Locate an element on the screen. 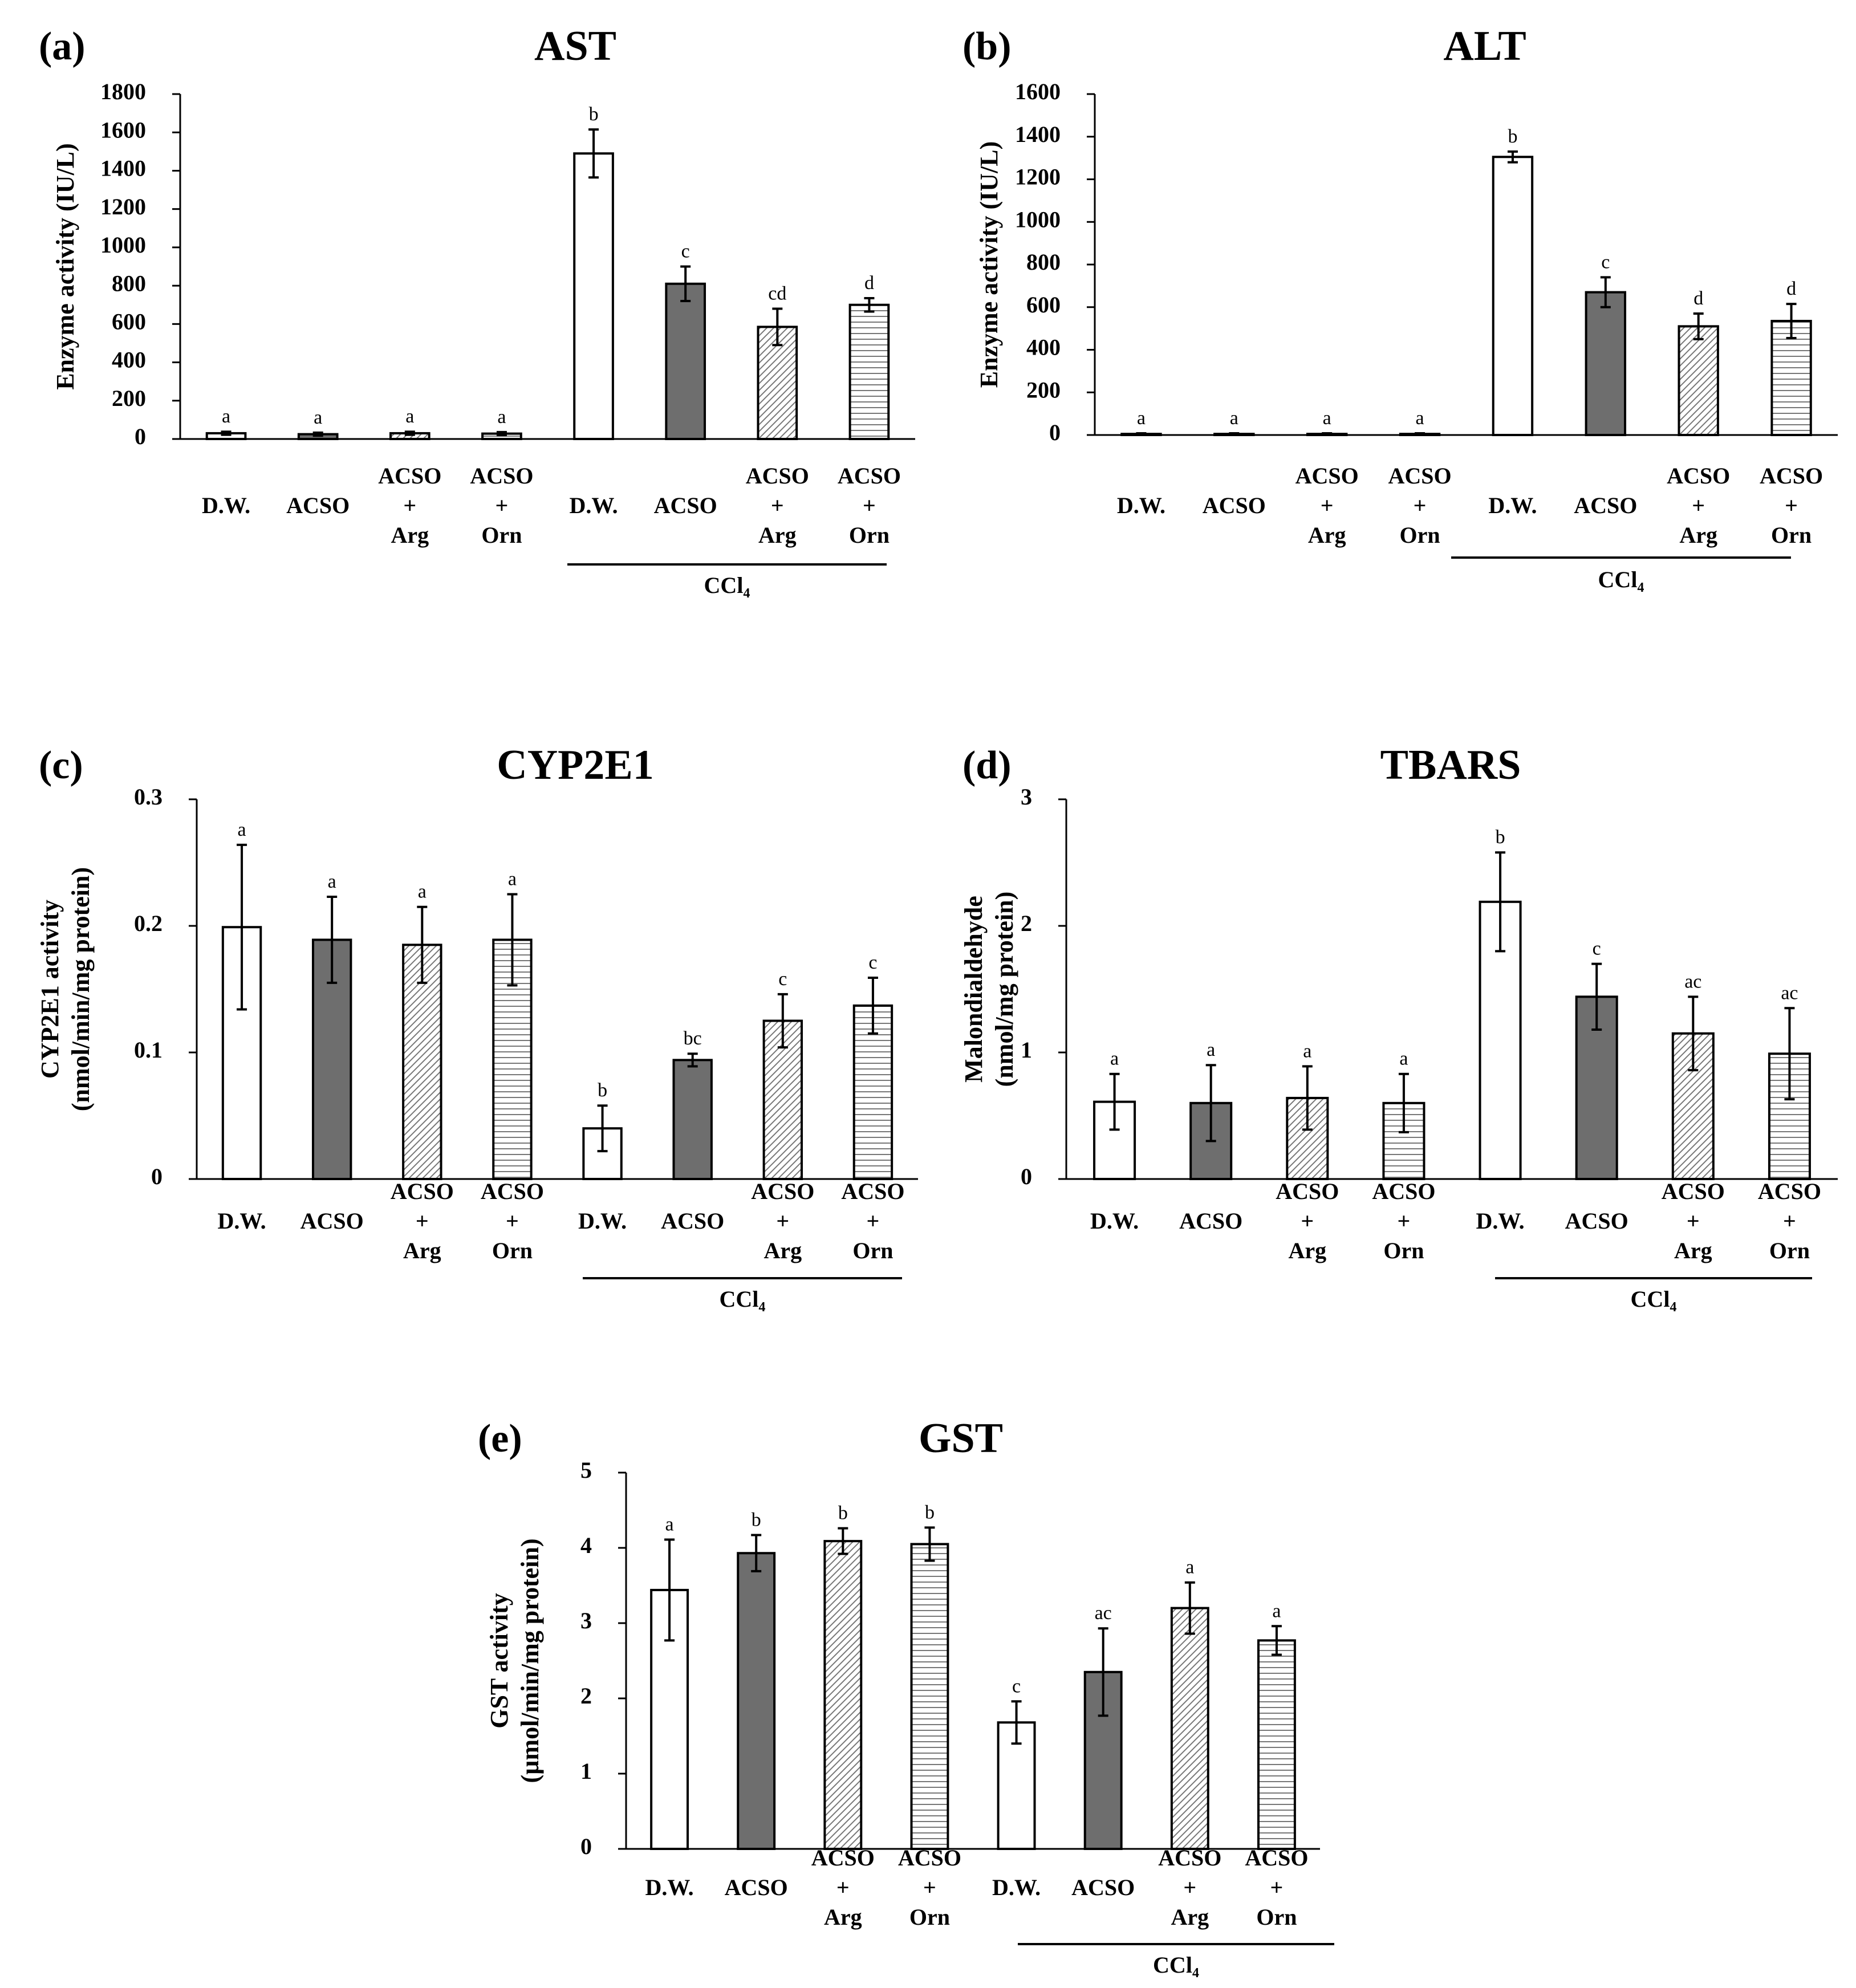  y-axis-label: Malondialdehyde (nmol/mg protein) is located at coordinates (989, 989).